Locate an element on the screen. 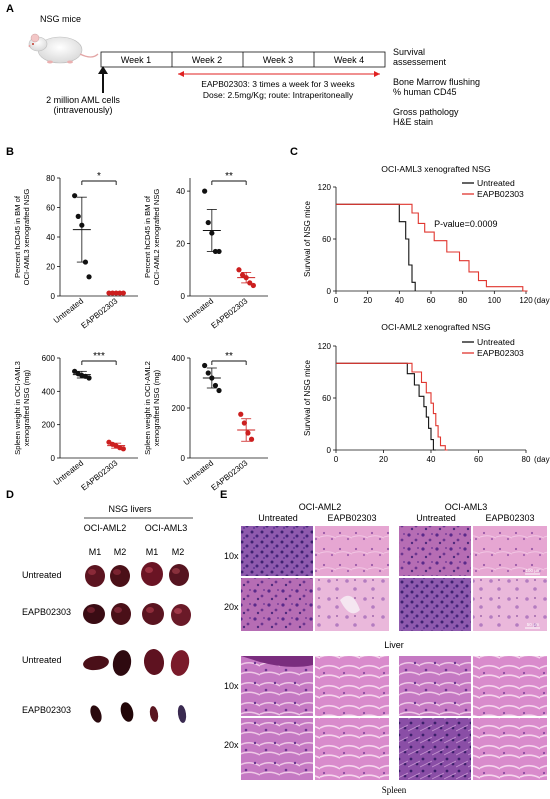  spleen-label: Spleen is located at coordinates (394, 790).